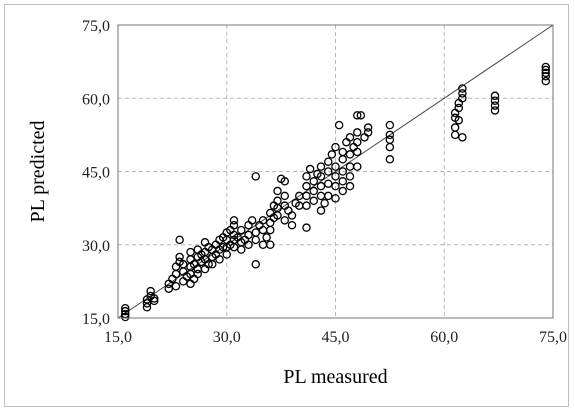 Image resolution: width=575 pixels, height=412 pixels. I want to click on x-axis-title: PL measured, so click(335, 377).